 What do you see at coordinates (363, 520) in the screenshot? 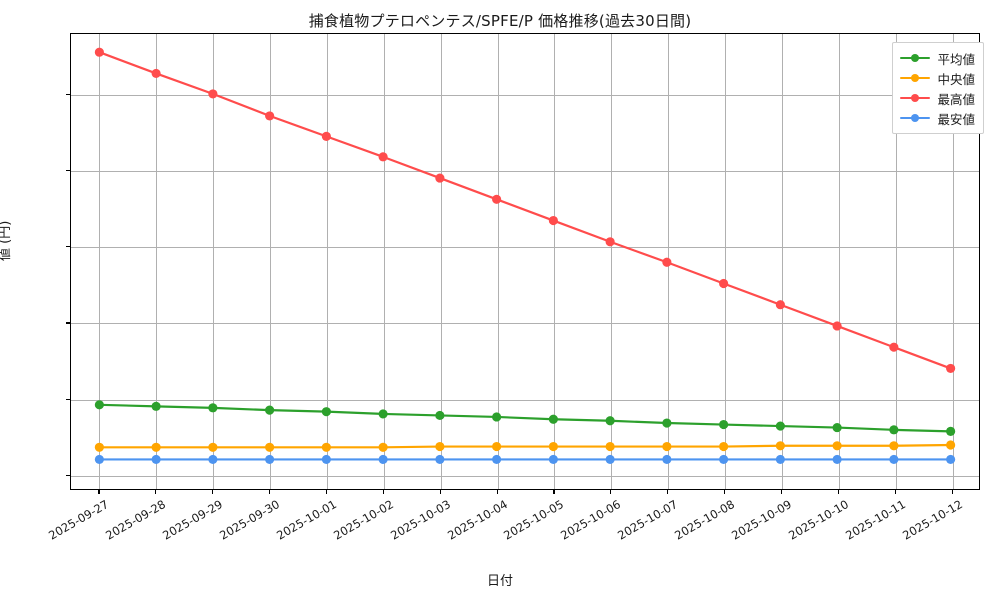
I see `x-axis-tick-label: 2025-10-02` at bounding box center [363, 520].